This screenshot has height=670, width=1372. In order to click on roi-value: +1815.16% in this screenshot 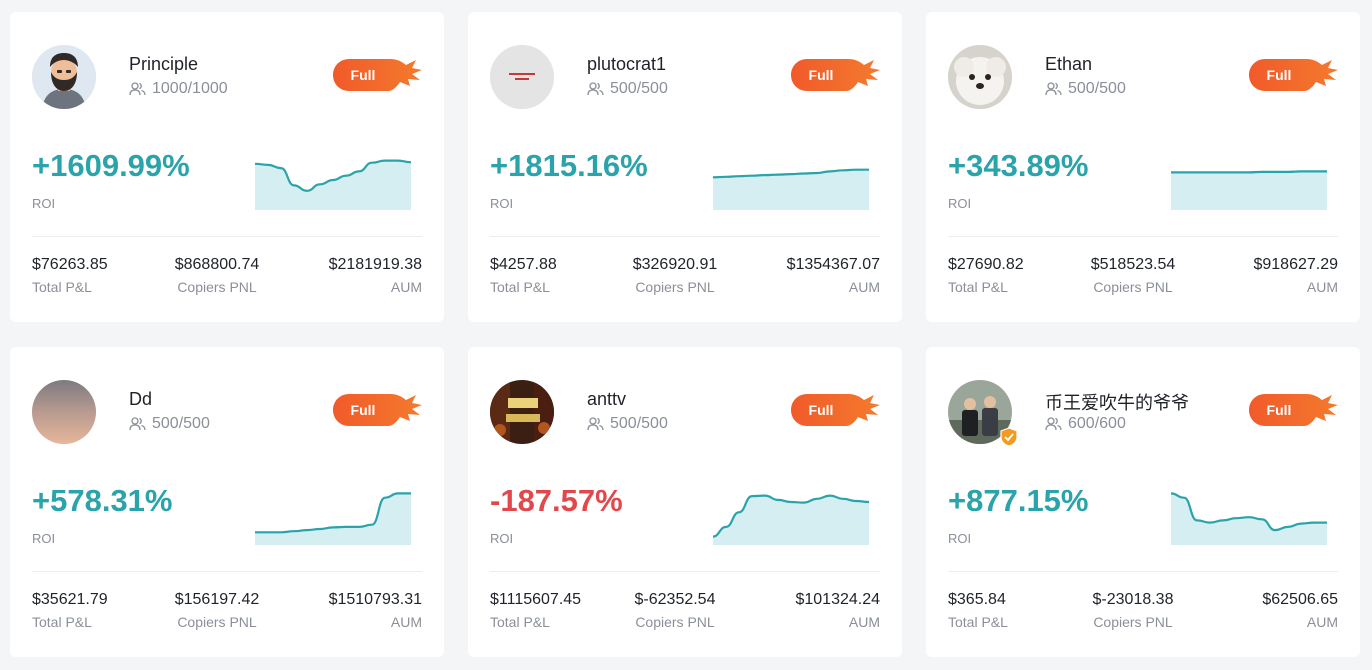, I will do `click(569, 165)`.